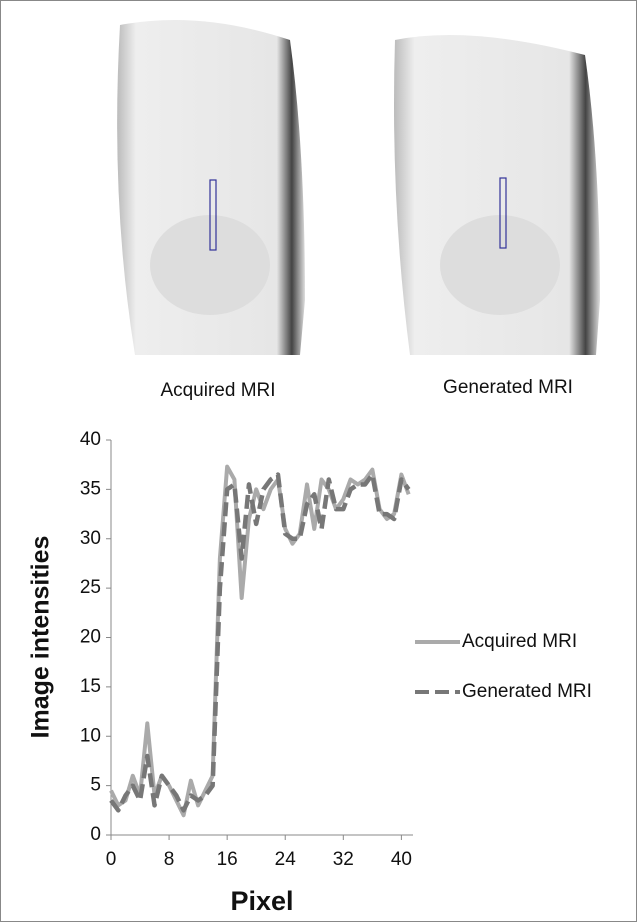 The height and width of the screenshot is (922, 637). Describe the element at coordinates (343, 859) in the screenshot. I see `x-tick-label: 32` at that location.